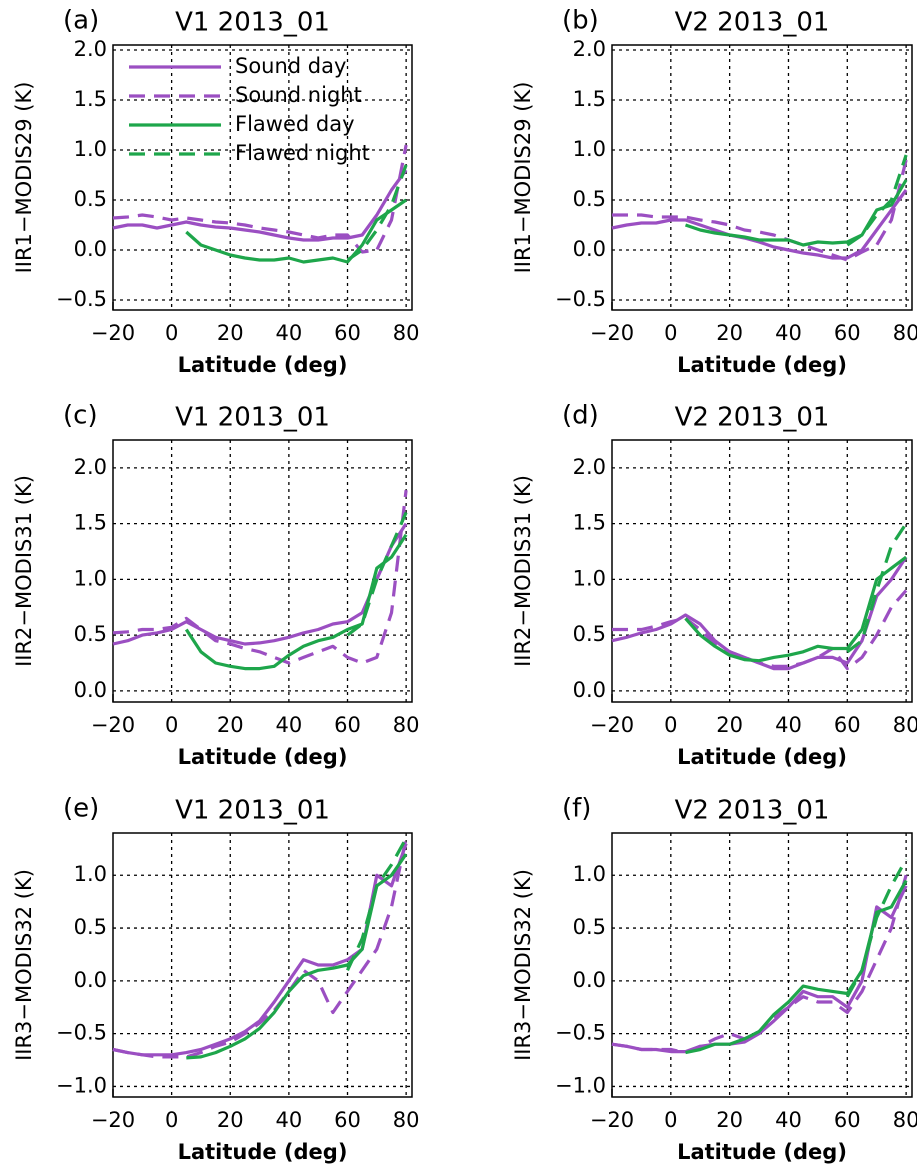 The height and width of the screenshot is (1167, 917). Describe the element at coordinates (580, 416) in the screenshot. I see `panel-label: (d)` at that location.